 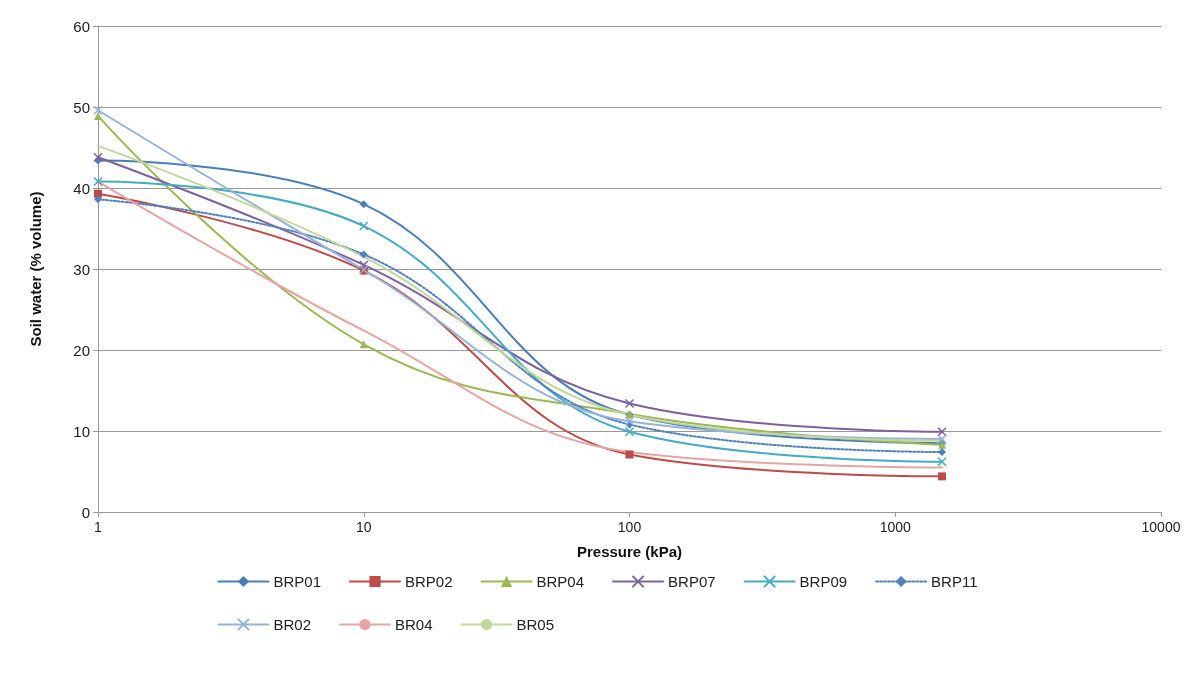 What do you see at coordinates (560, 581) in the screenshot?
I see `legend-label: BRP04` at bounding box center [560, 581].